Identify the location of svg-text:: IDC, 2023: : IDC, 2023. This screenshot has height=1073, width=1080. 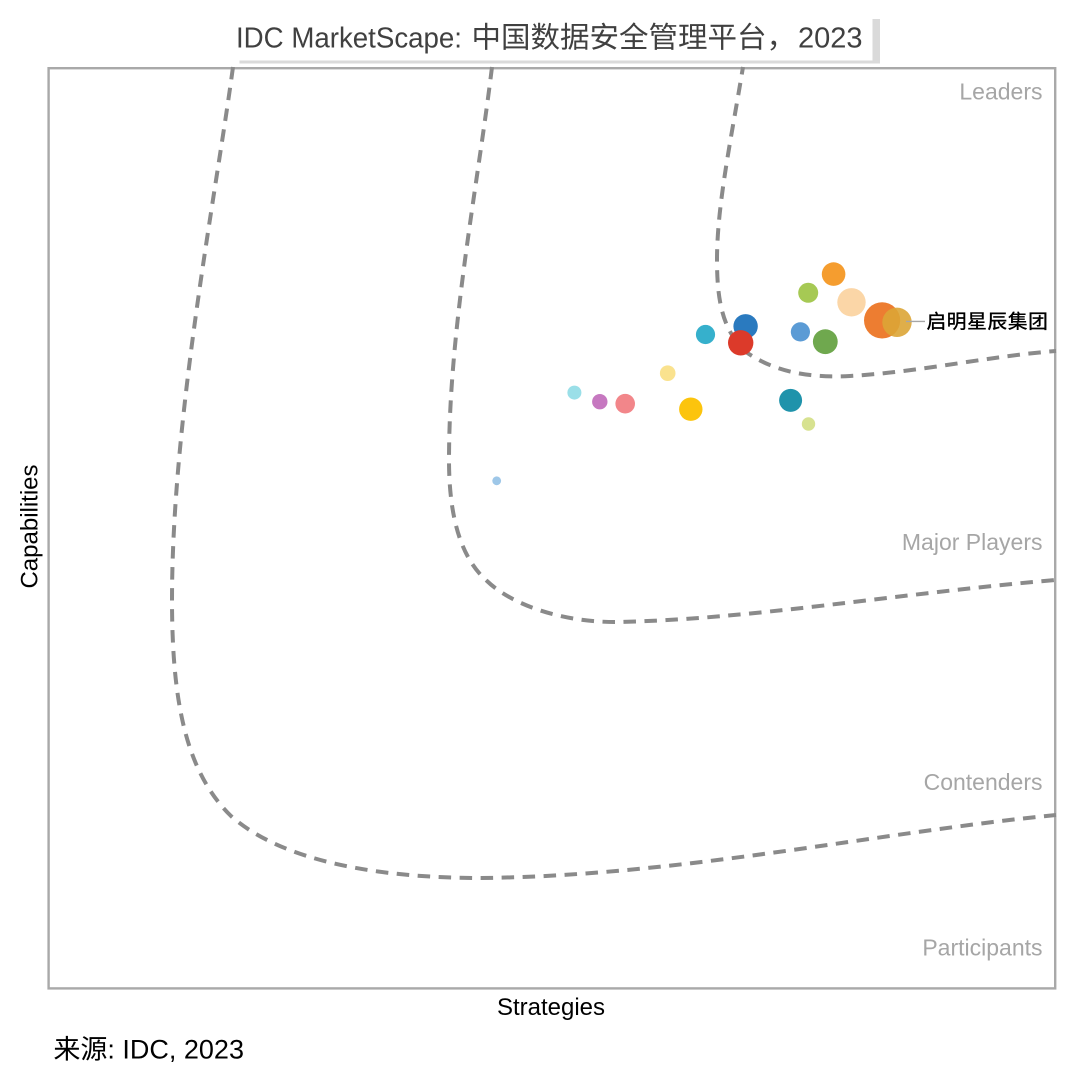
(175, 1050).